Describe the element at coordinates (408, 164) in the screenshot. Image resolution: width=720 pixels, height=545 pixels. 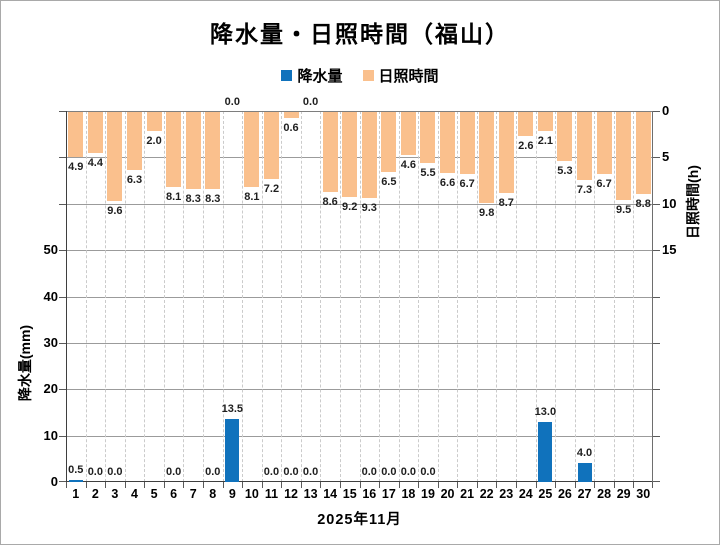
I see `value-label-sunshine: 4.6` at that location.